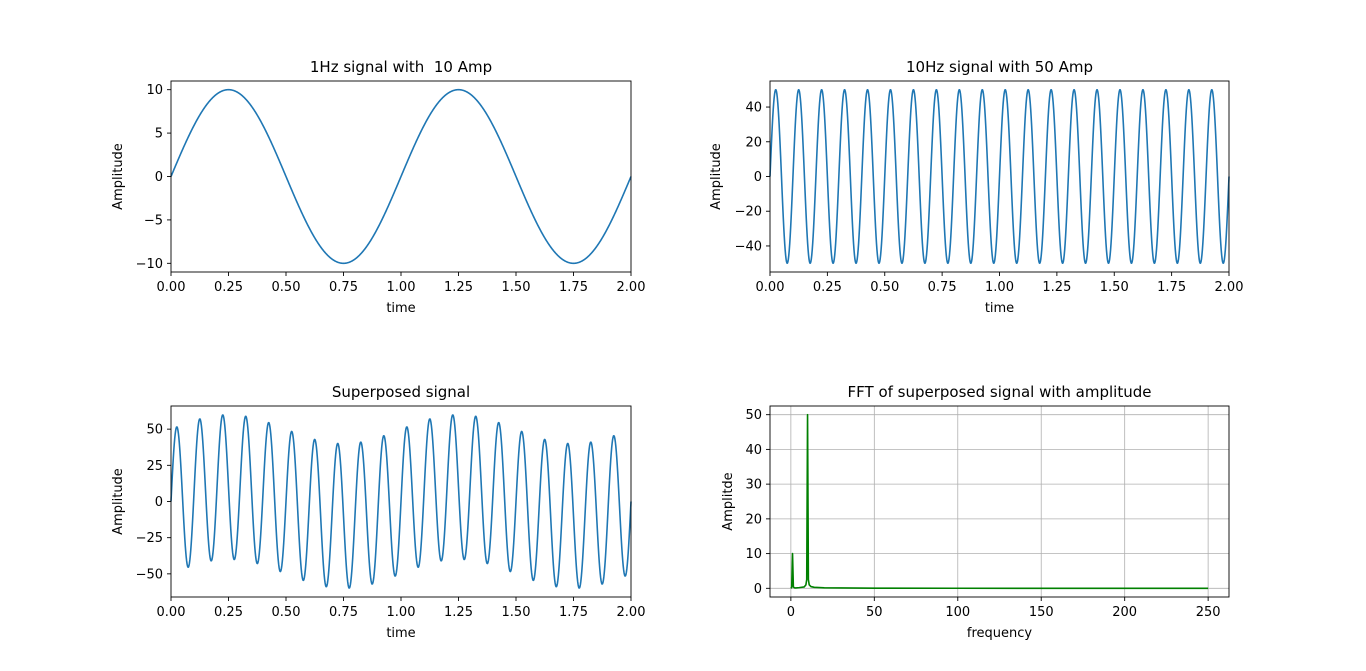 This screenshot has height=671, width=1366. What do you see at coordinates (149, 574) in the screenshot?
I see `y-tick-label: −50` at bounding box center [149, 574].